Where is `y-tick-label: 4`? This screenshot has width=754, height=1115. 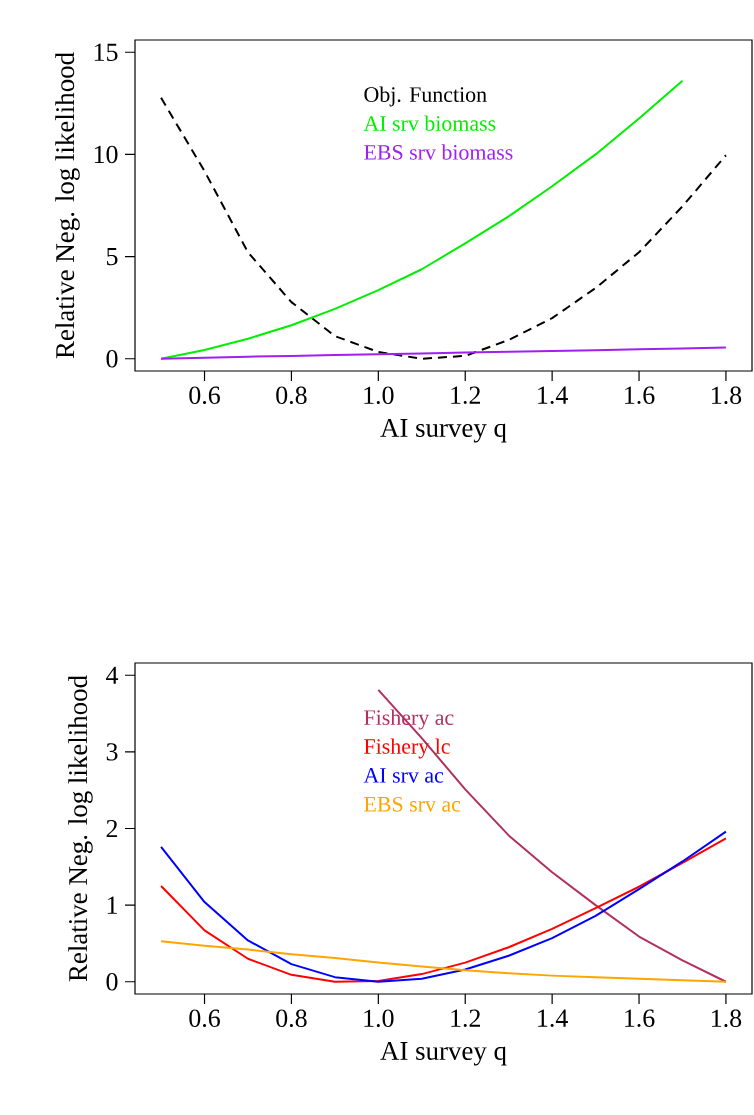 y-tick-label: 4 is located at coordinates (112, 675).